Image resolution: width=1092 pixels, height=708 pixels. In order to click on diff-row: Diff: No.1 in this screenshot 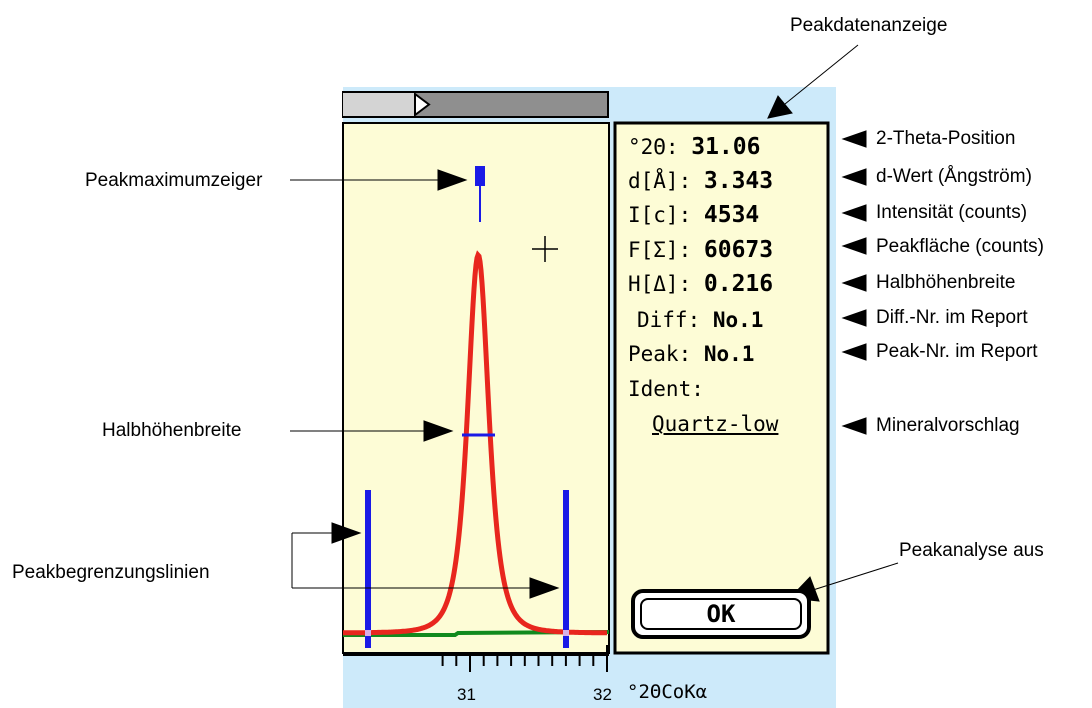, I will do `click(700, 320)`.